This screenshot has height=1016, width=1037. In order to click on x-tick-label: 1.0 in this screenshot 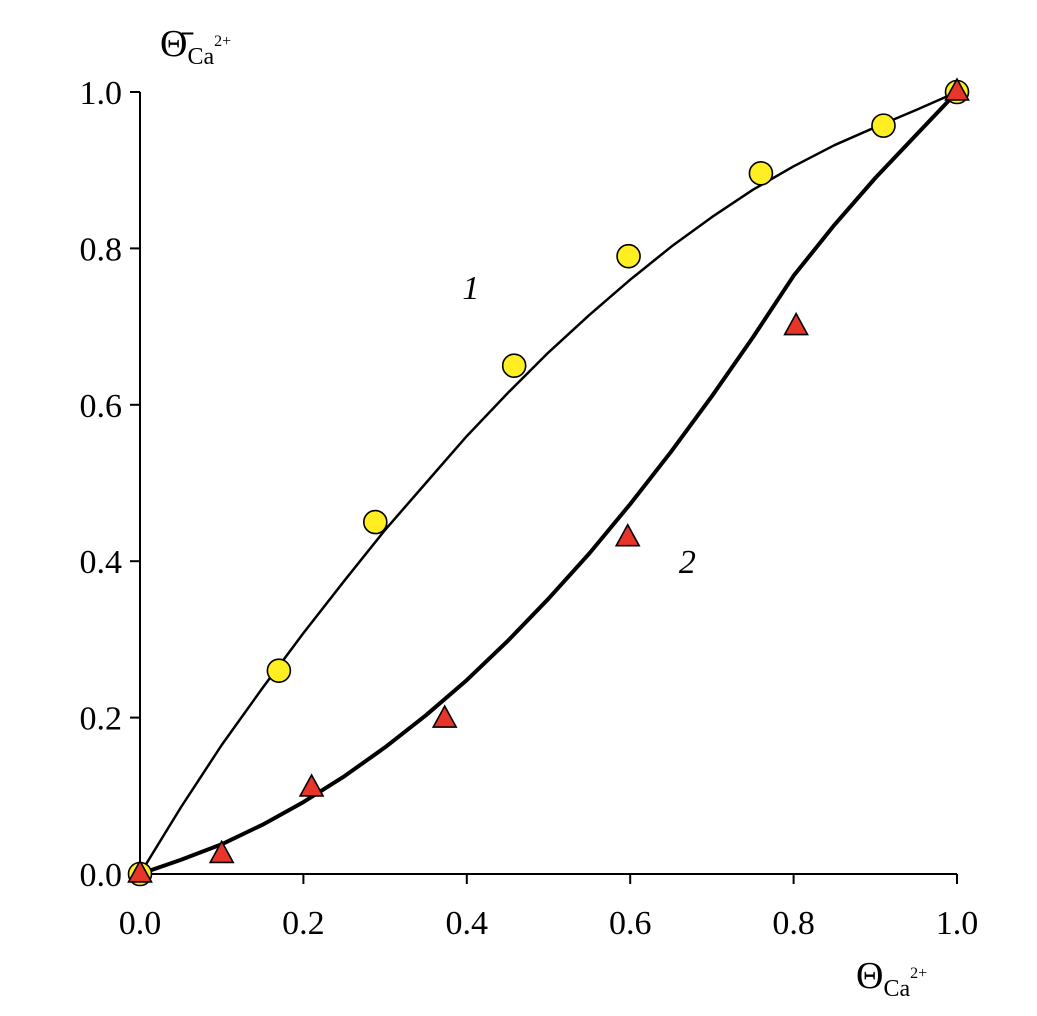, I will do `click(957, 923)`.